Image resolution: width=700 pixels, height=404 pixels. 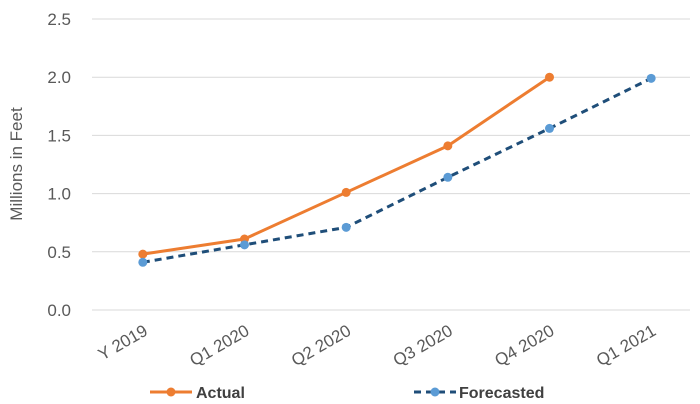 I want to click on y-tick-label: 2.0, so click(x=59, y=77).